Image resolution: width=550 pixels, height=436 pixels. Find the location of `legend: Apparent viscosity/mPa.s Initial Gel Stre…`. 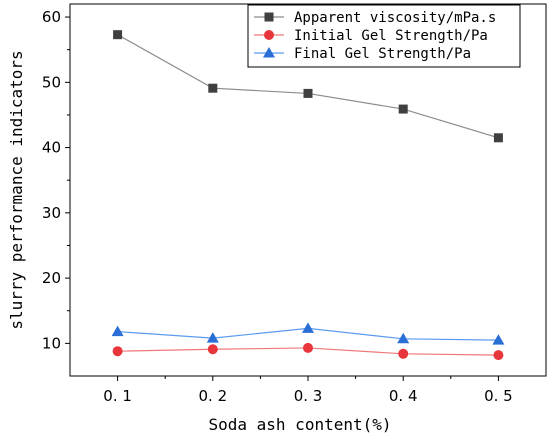

legend: Apparent viscosity/mPa.s Initial Gel Stre… is located at coordinates (384, 36).